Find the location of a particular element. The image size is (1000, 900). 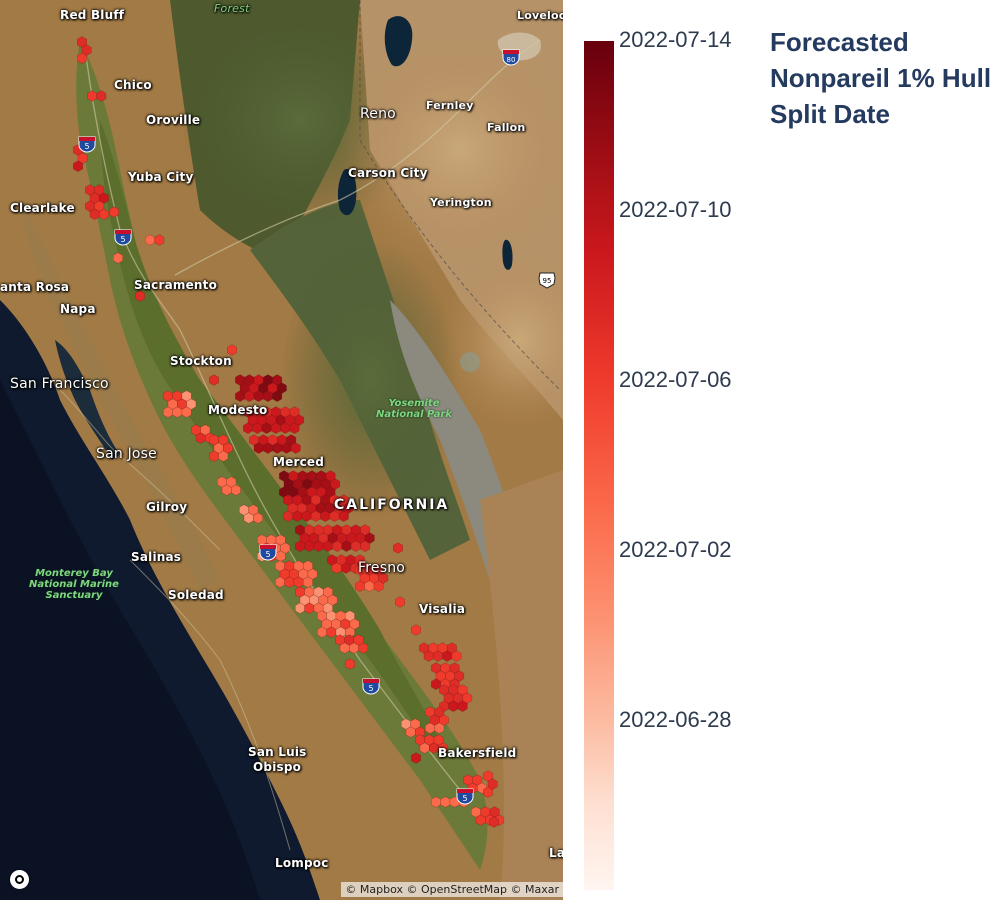

colorbar-tick-label: 2022-07-02 is located at coordinates (675, 549).